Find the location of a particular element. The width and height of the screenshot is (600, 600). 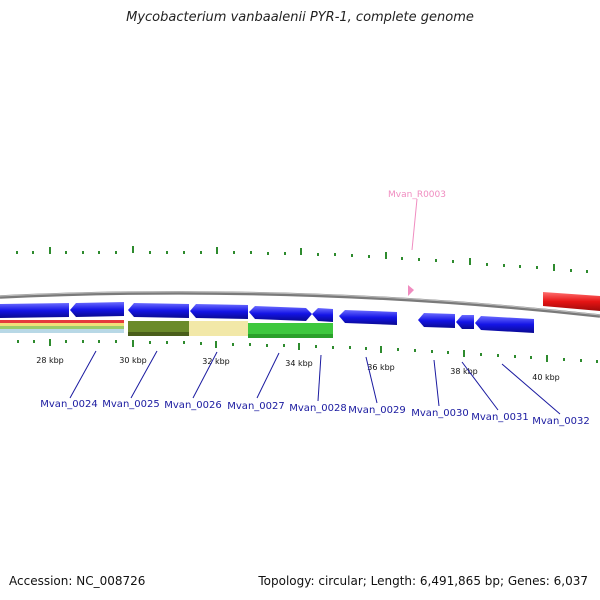

cds-track is located at coordinates (267, 317).